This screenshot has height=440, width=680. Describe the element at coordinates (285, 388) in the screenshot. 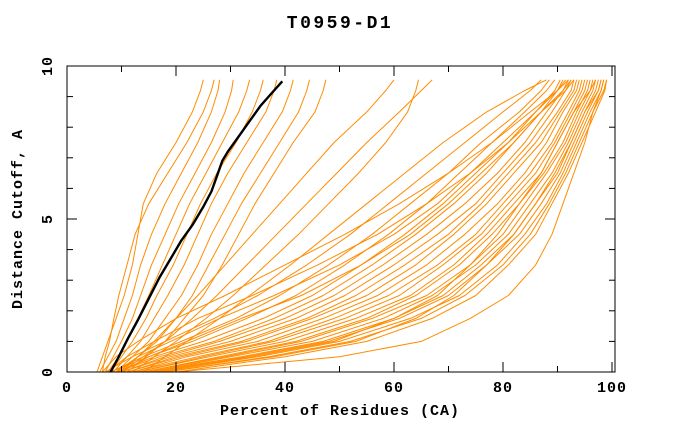

I see `x-tick-label: 40` at that location.